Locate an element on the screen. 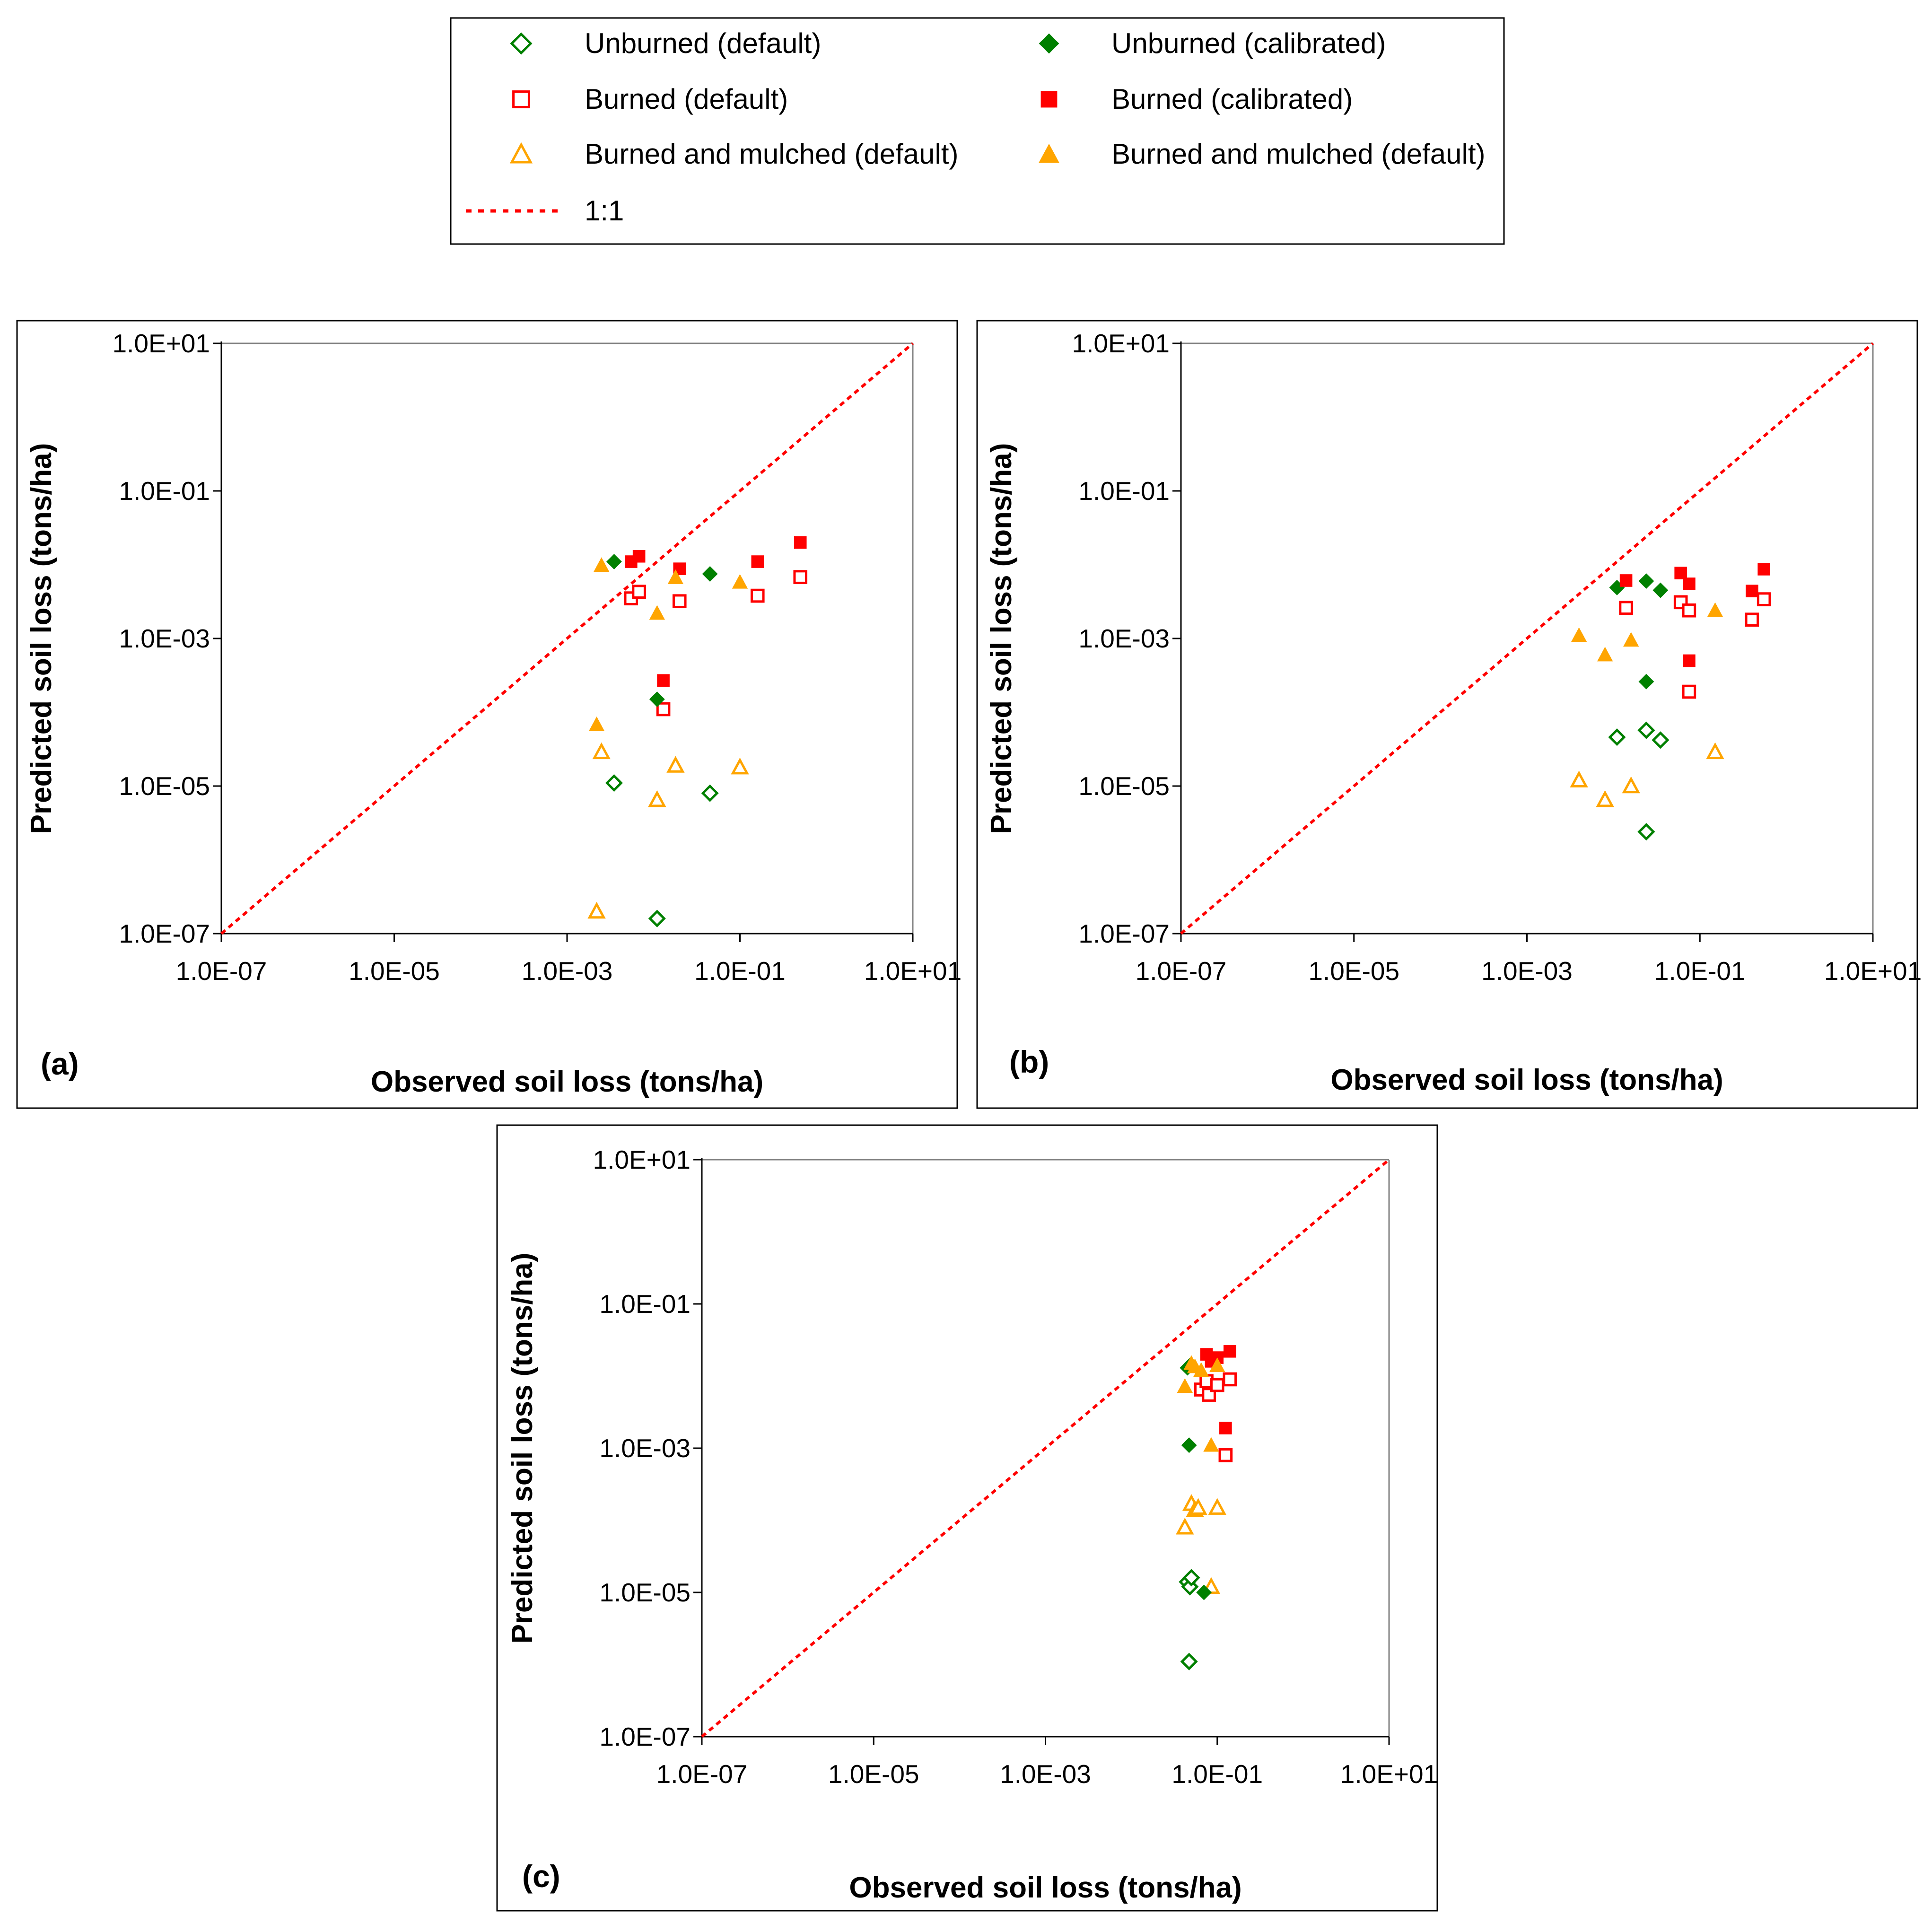 This screenshot has height=1932, width=1932. legend-label-4: Burned (calibrated) is located at coordinates (1232, 99).